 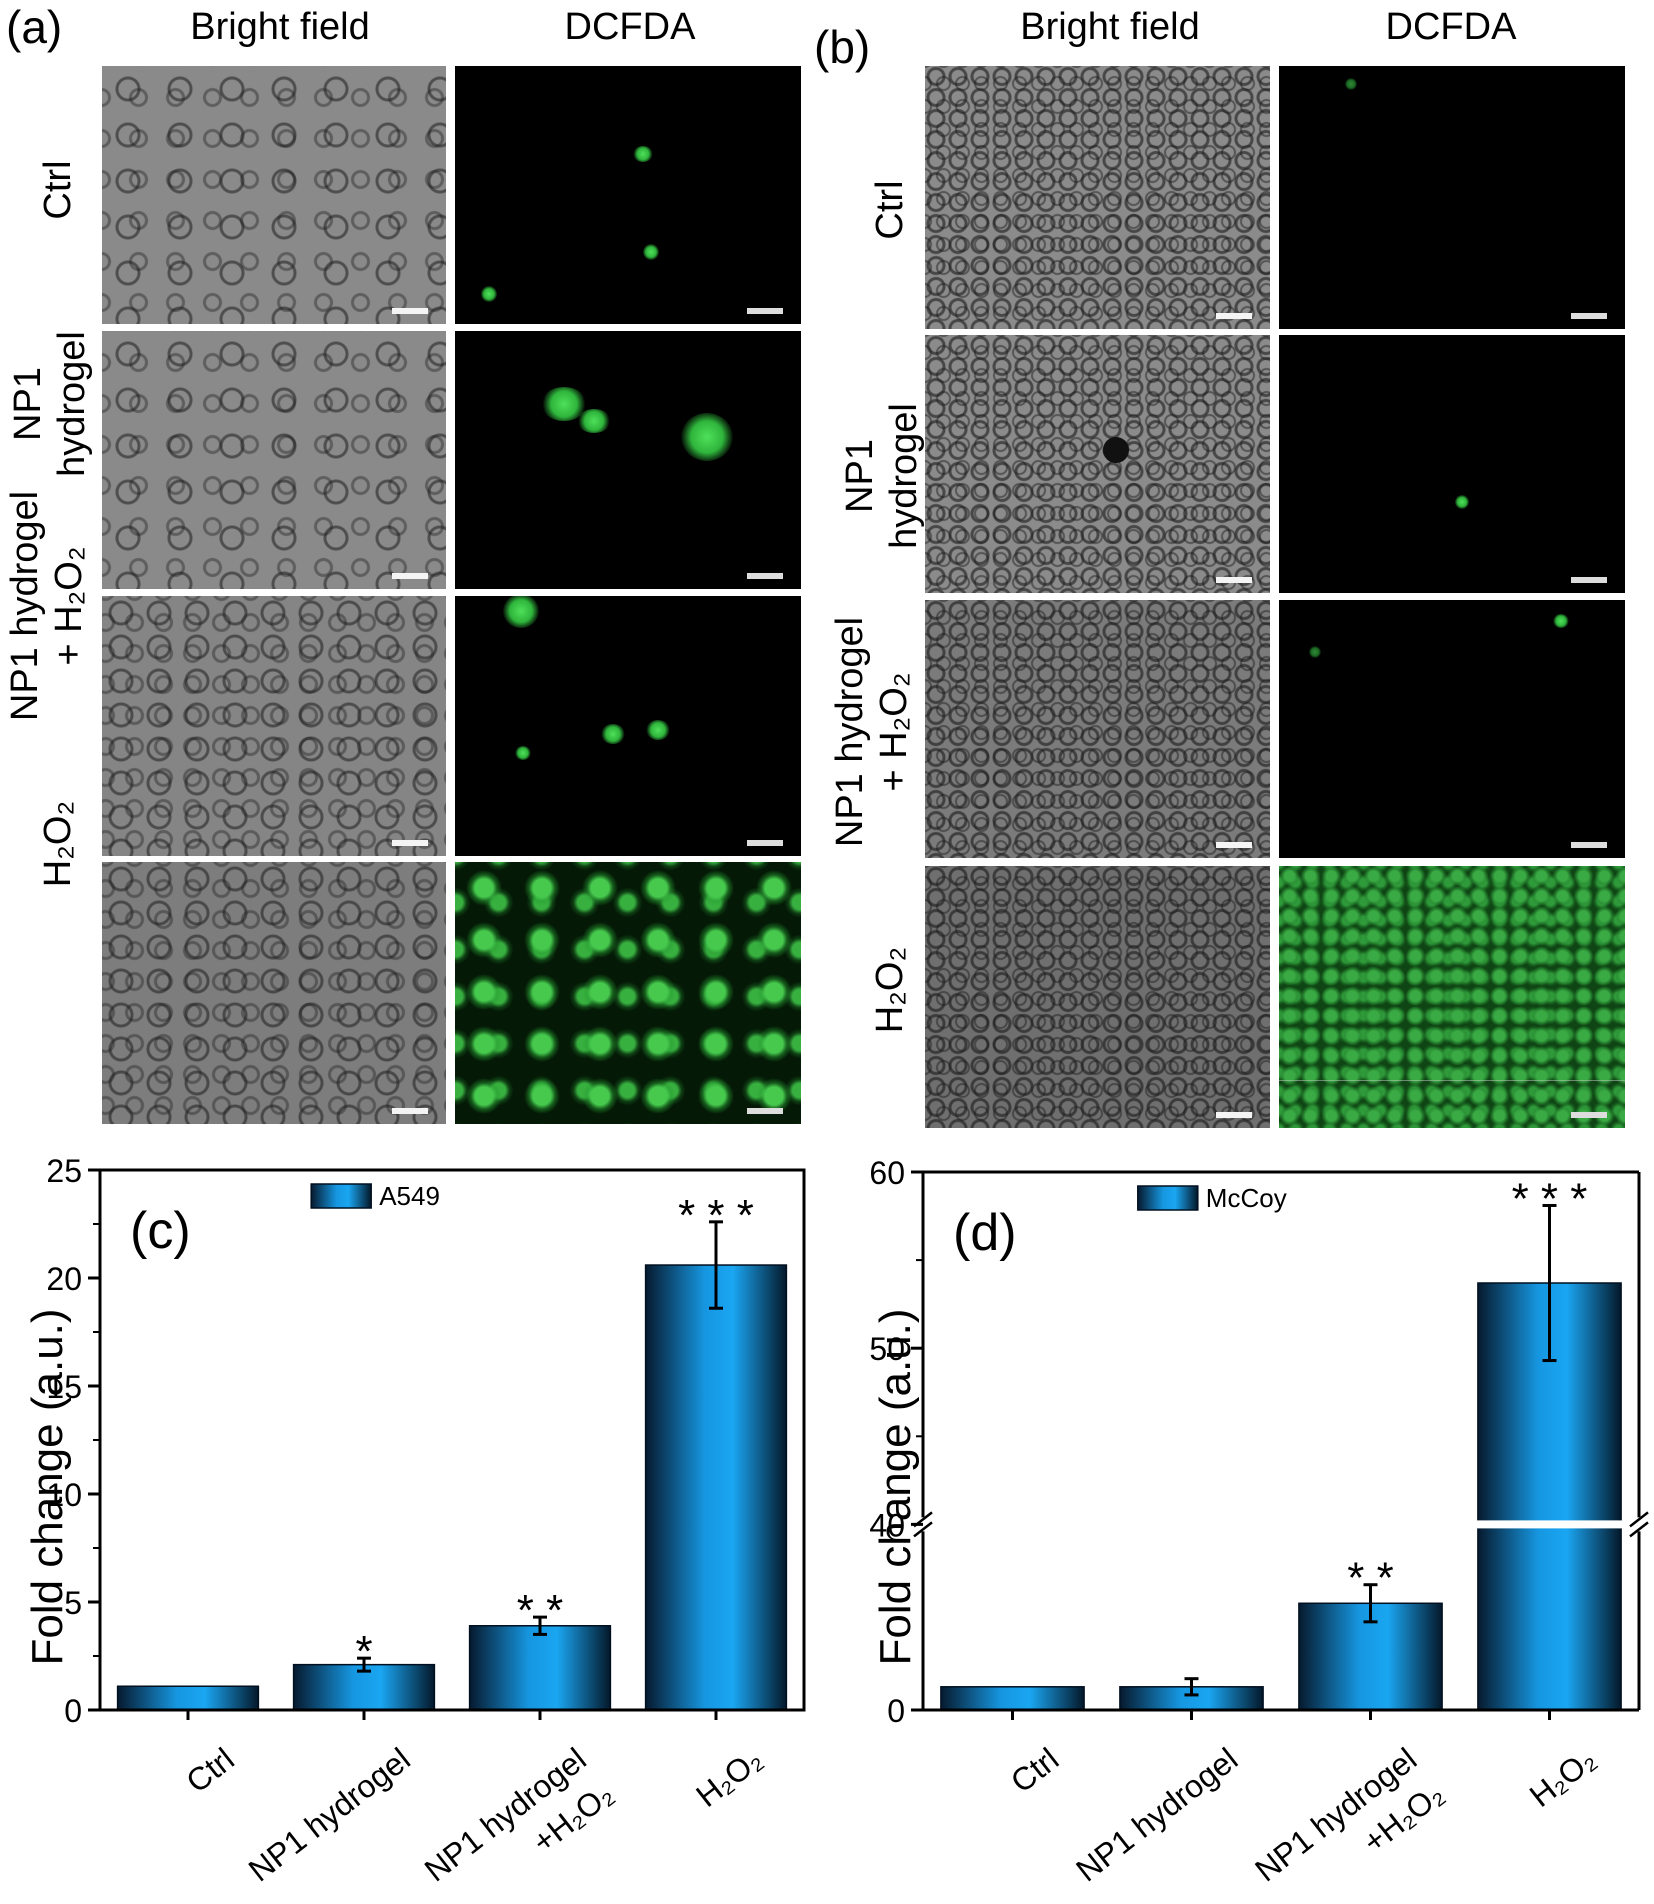 I want to click on chart-d-axis-break-gap, so click(x=1278, y=1524).